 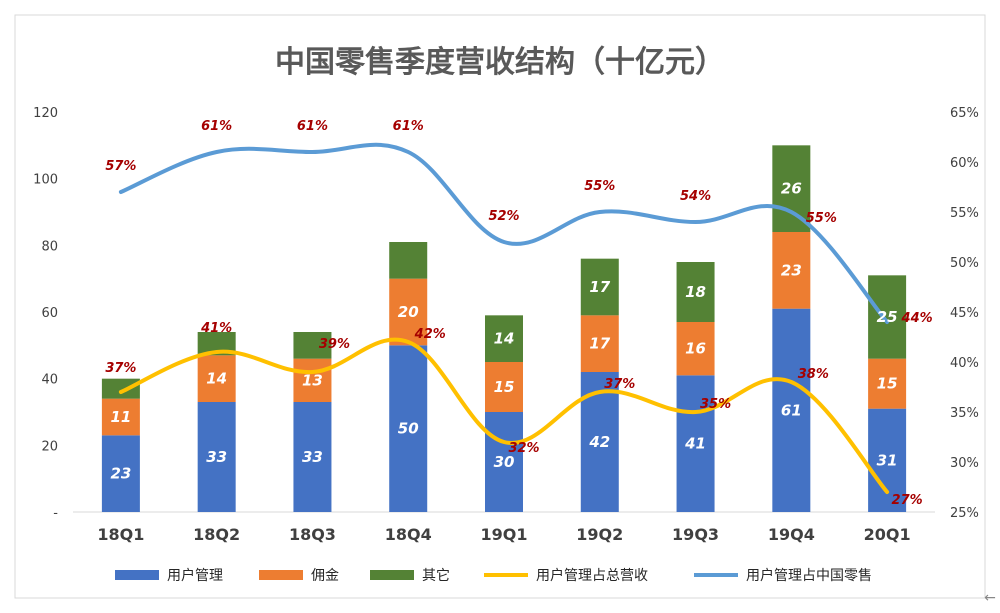 I want to click on y-left-tick-label: 60, so click(x=49, y=313).